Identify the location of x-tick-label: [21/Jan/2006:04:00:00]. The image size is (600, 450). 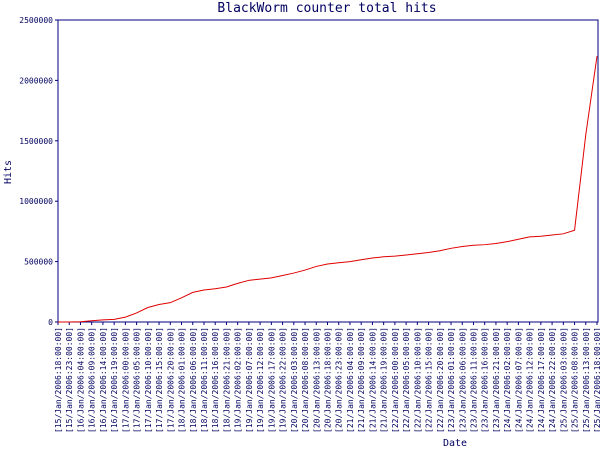
(350, 380).